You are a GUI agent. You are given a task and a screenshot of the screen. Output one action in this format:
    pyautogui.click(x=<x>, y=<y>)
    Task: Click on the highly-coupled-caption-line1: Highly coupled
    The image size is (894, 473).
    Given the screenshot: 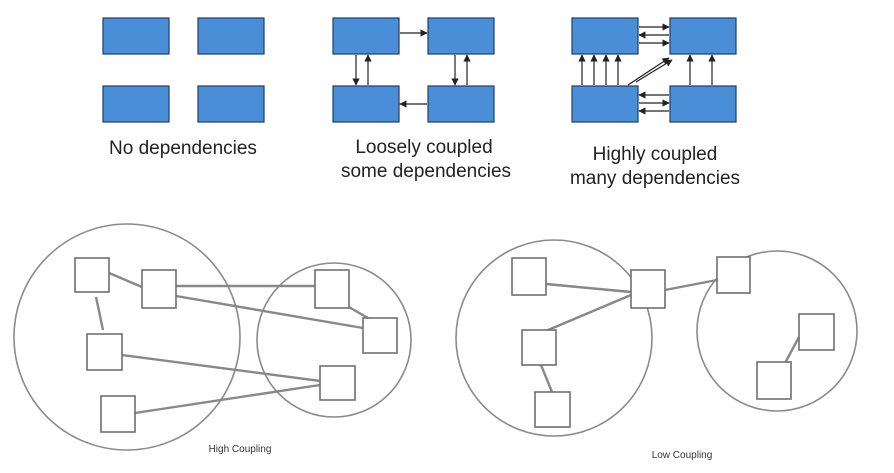 What is the action you would take?
    pyautogui.click(x=655, y=154)
    